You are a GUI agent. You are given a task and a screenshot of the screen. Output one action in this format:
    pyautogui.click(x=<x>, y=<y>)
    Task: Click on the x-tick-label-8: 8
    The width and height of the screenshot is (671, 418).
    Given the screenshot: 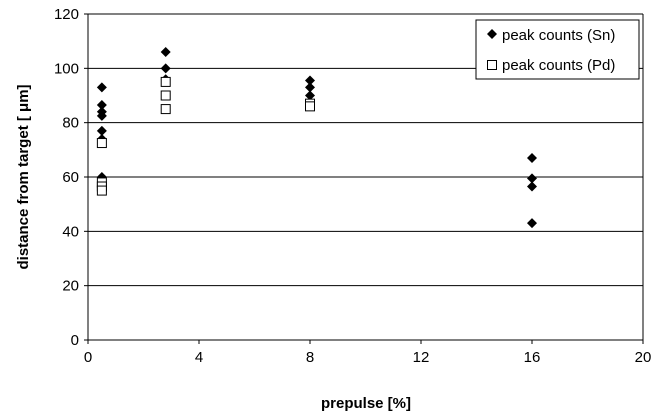 What is the action you would take?
    pyautogui.click(x=310, y=357)
    